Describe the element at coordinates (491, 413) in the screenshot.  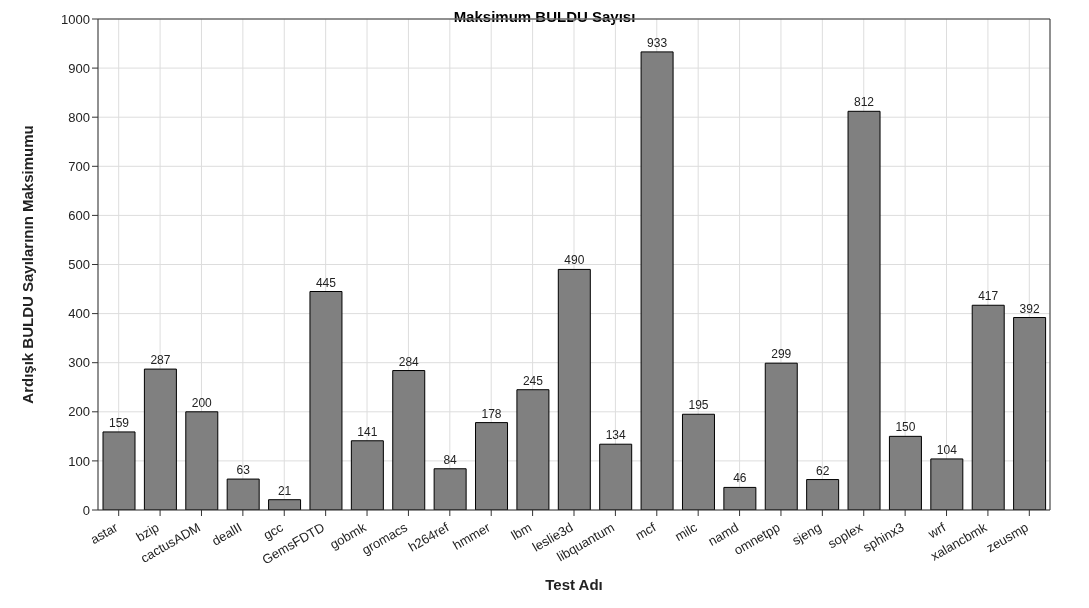
I see `data-label: 178` at that location.